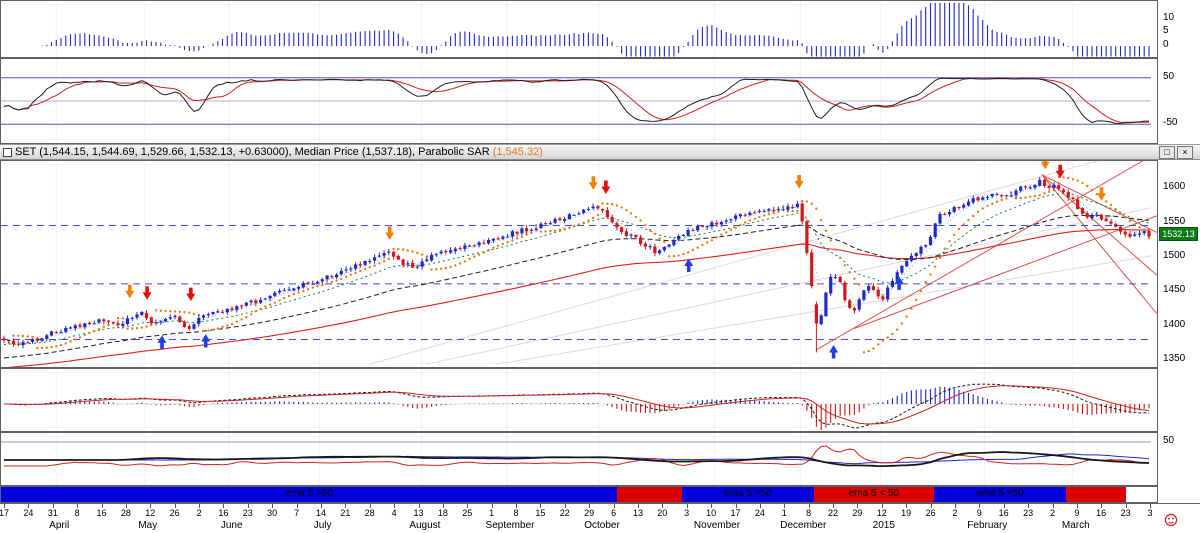  Describe the element at coordinates (803, 525) in the screenshot. I see `x-axis-month-label: December` at that location.